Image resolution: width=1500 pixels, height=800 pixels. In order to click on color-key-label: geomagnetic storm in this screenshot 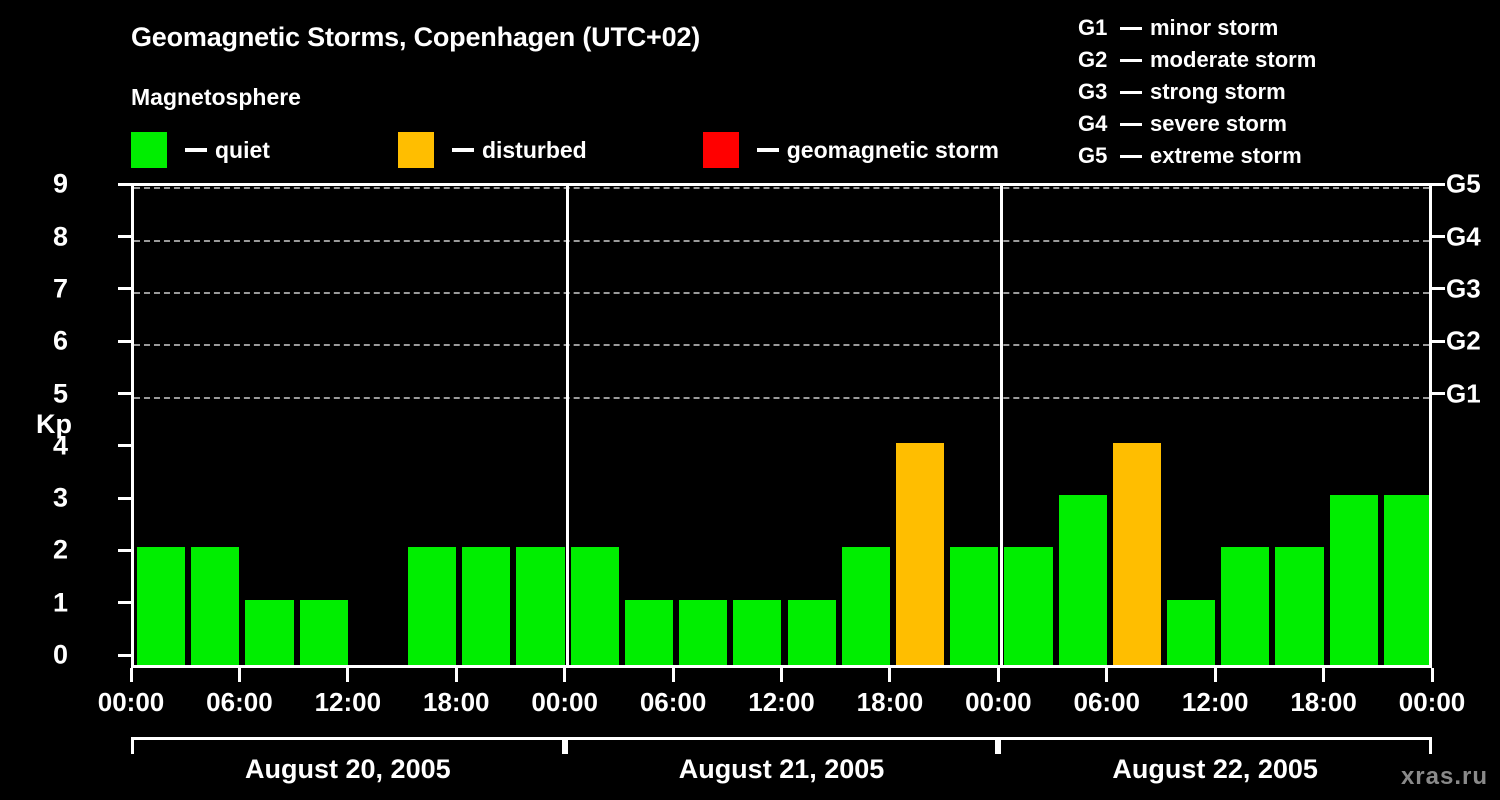, I will do `click(892, 149)`.